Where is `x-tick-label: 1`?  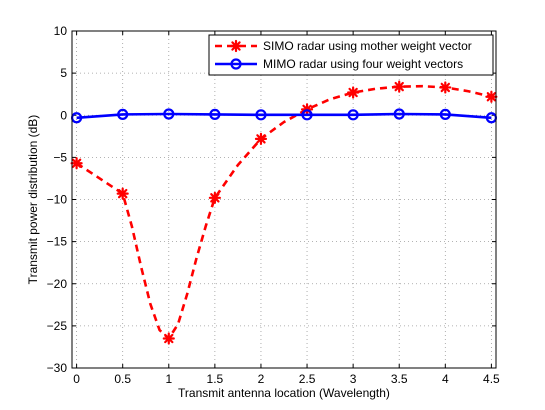 x-tick-label: 1 is located at coordinates (168, 379).